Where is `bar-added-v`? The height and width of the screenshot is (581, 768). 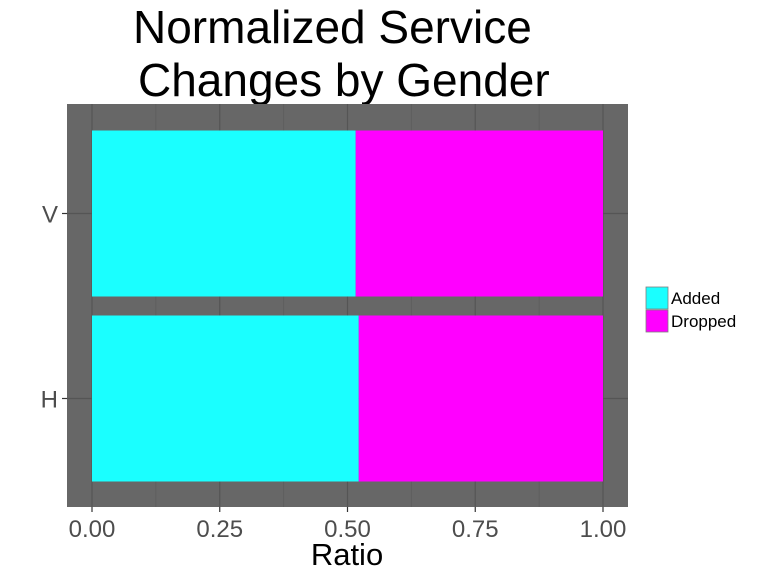
bar-added-v is located at coordinates (224, 213).